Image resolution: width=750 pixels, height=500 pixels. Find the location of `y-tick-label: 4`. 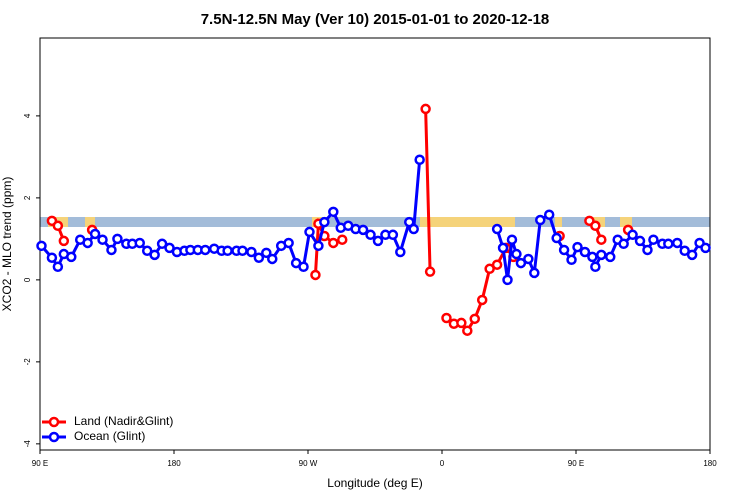

y-tick-label: 4 is located at coordinates (27, 115).